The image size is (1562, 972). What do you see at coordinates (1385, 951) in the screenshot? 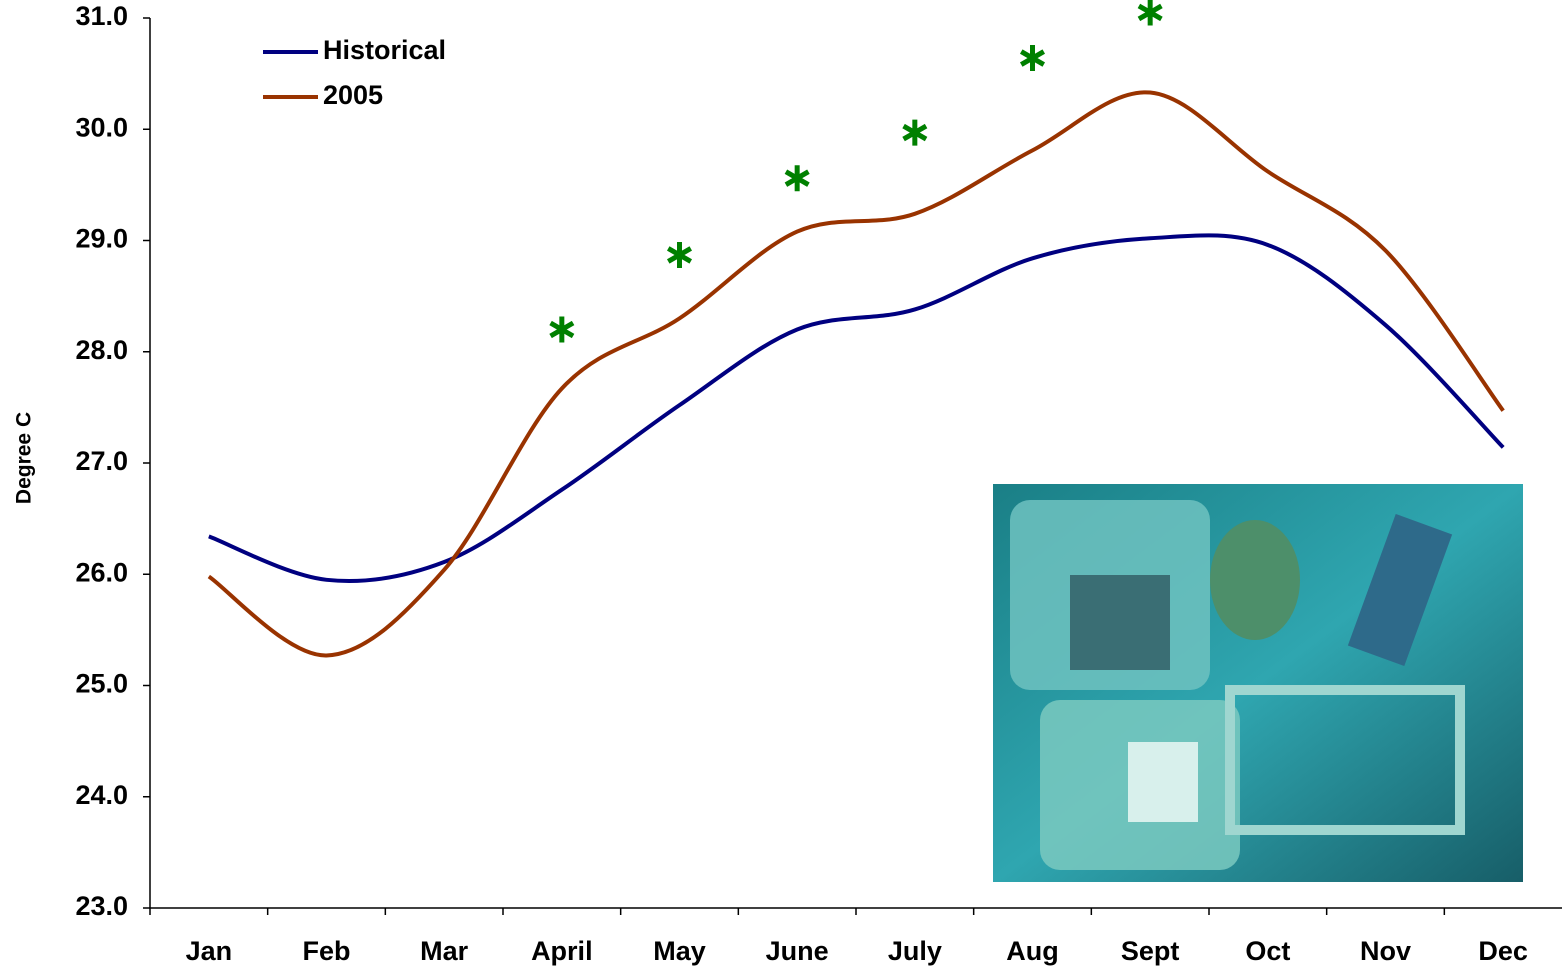
I see `x-tick-label: Nov` at bounding box center [1385, 951].